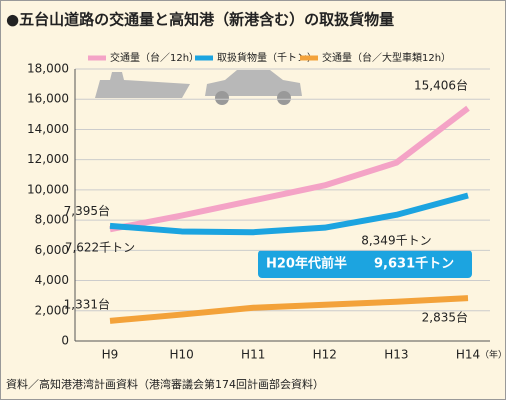  Describe the element at coordinates (87, 303) in the screenshot. I see `data-label: 1,331台` at that location.